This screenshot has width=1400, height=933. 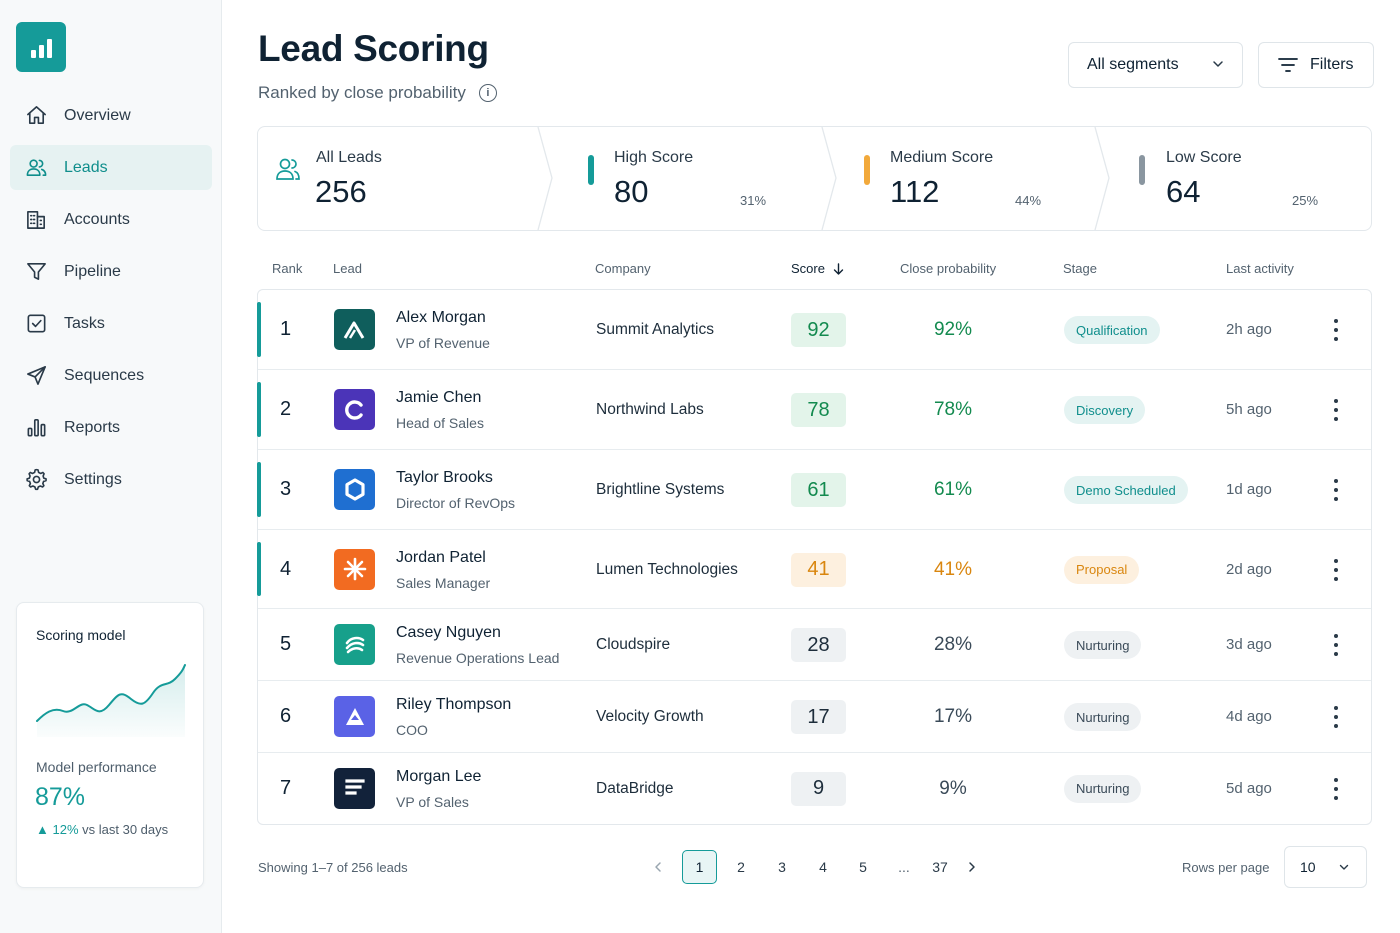 I want to click on page-5-button: 5, so click(x=863, y=867).